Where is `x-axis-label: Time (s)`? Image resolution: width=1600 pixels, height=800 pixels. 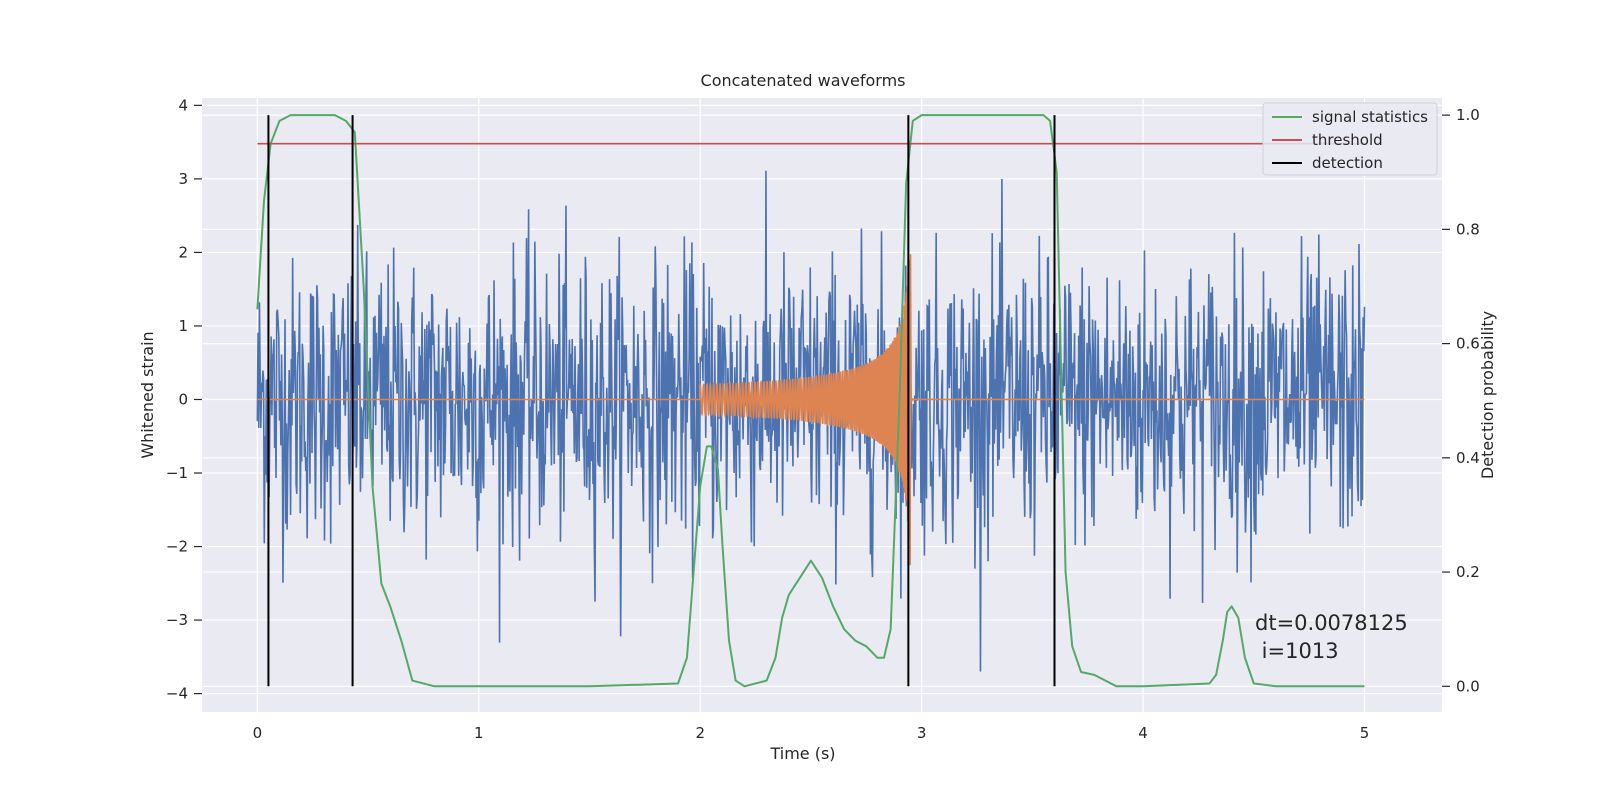
x-axis-label: Time (s) is located at coordinates (802, 753).